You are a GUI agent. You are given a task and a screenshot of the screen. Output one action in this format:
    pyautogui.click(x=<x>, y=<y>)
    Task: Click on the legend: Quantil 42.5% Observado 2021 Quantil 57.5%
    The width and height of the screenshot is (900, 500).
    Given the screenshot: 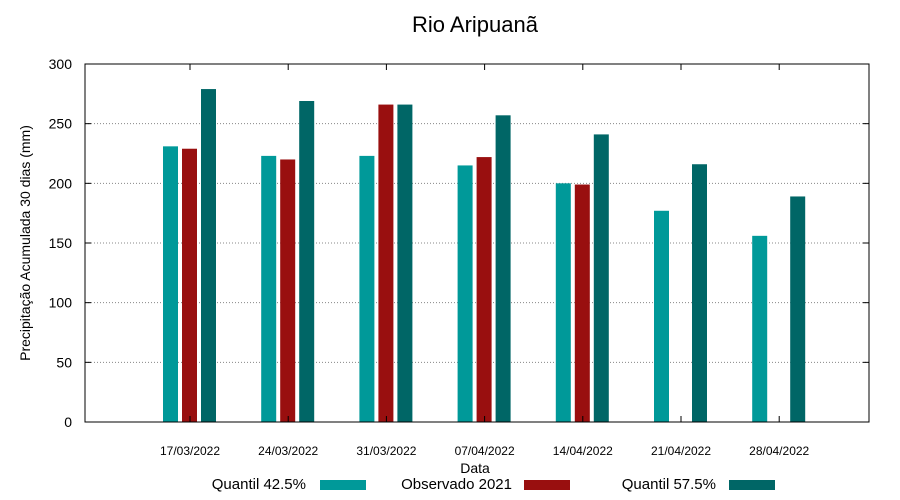 What is the action you would take?
    pyautogui.click(x=493, y=484)
    